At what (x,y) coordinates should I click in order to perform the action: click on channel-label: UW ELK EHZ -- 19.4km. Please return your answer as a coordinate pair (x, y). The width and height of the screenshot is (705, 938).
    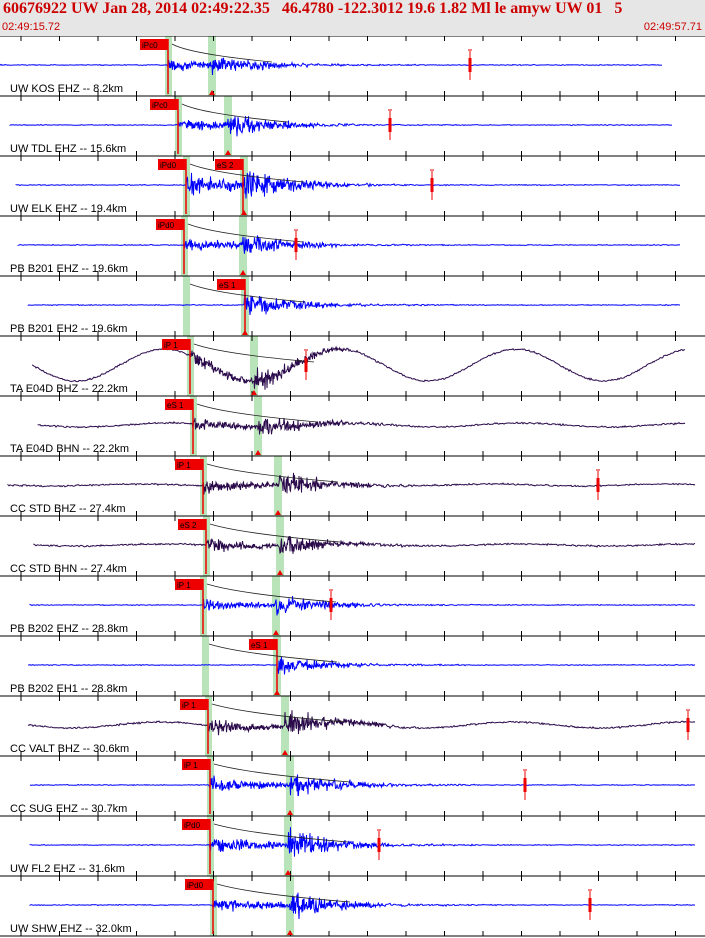
    Looking at the image, I should click on (68, 209).